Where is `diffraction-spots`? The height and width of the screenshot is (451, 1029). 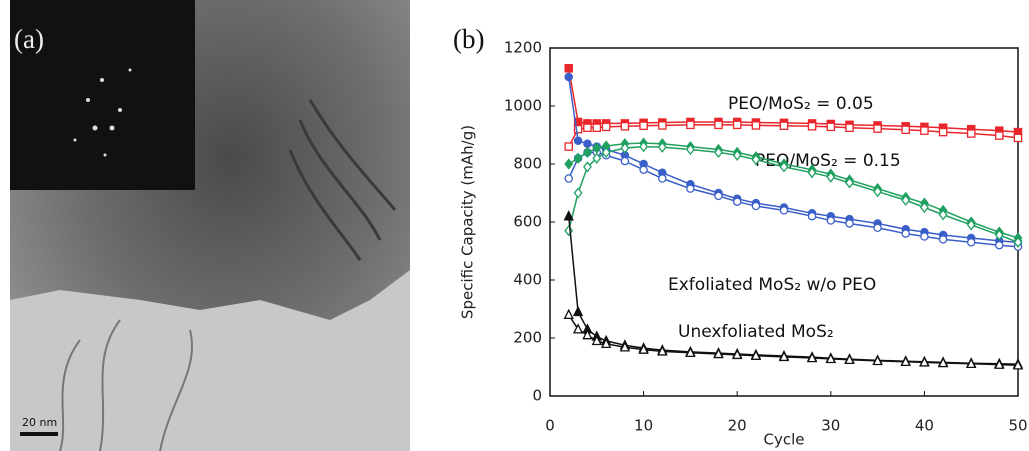 diffraction-spots is located at coordinates (102, 112).